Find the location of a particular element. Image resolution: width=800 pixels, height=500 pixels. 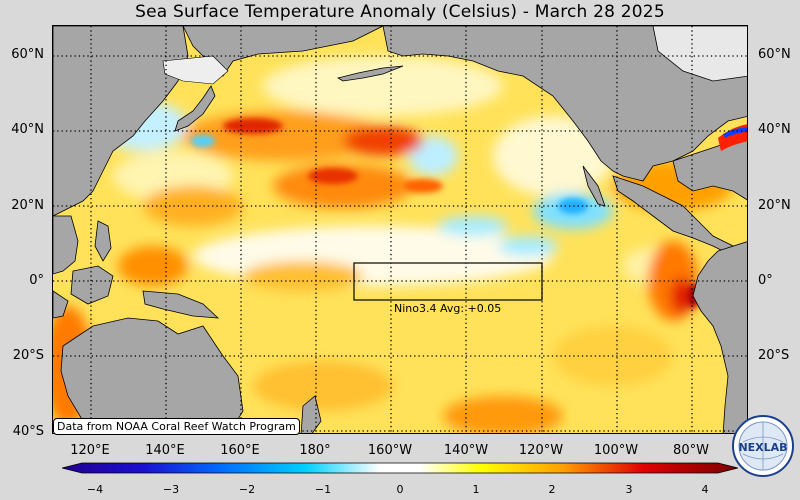

lat-label-40n-right: 40°N is located at coordinates (774, 129).